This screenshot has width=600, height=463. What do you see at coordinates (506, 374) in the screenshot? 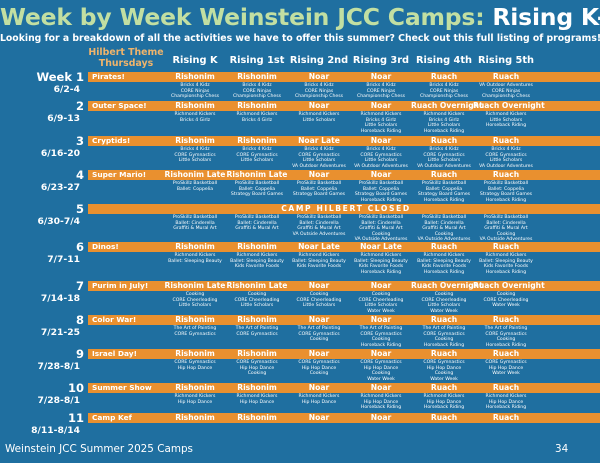
I see `activity-item: Water Week` at bounding box center [506, 374].